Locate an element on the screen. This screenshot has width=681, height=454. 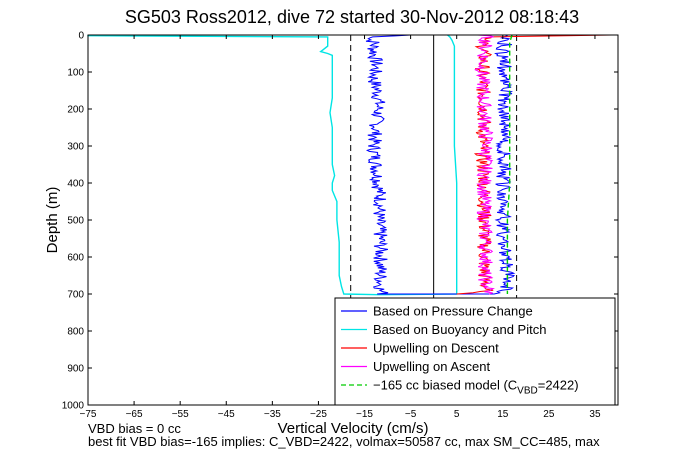
legend-label-2: Upwelling on Descent is located at coordinates (436, 348).